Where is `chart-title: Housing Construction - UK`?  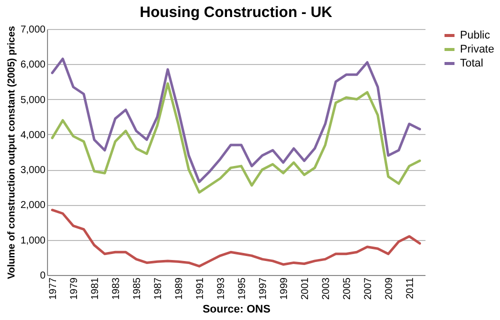
chart-title: Housing Construction - UK is located at coordinates (236, 12).